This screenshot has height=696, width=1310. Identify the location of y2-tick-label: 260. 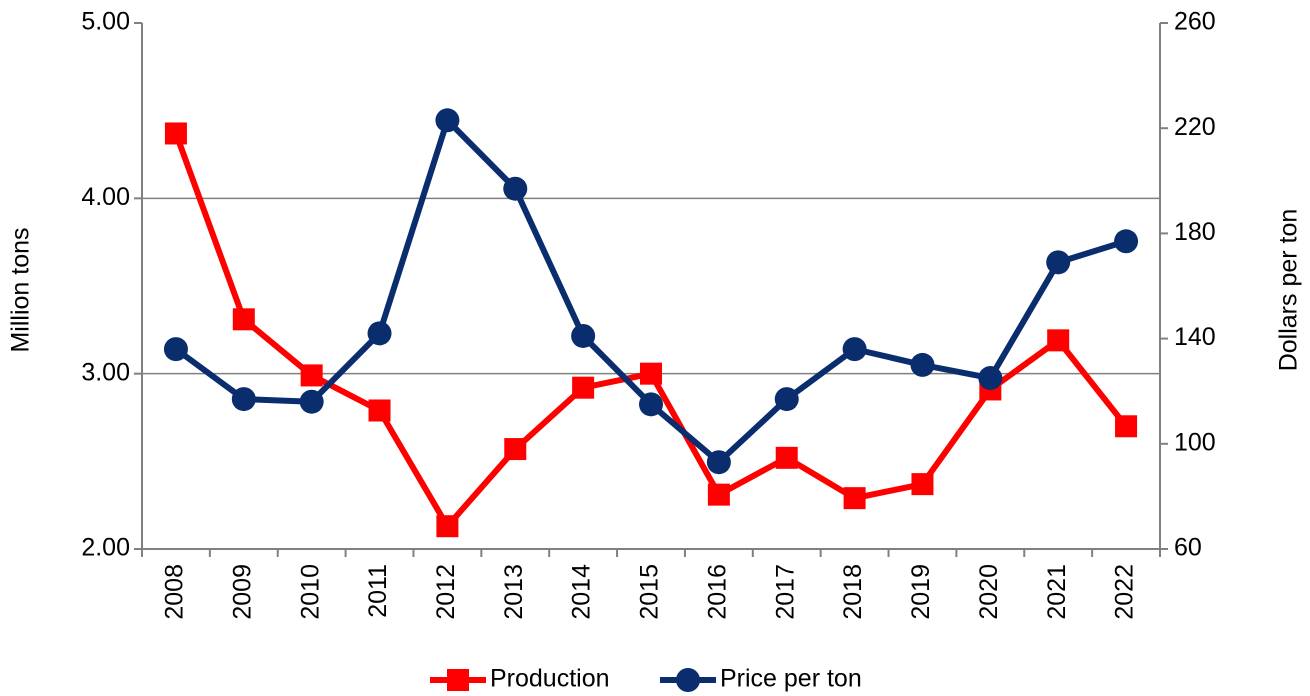
(1195, 22).